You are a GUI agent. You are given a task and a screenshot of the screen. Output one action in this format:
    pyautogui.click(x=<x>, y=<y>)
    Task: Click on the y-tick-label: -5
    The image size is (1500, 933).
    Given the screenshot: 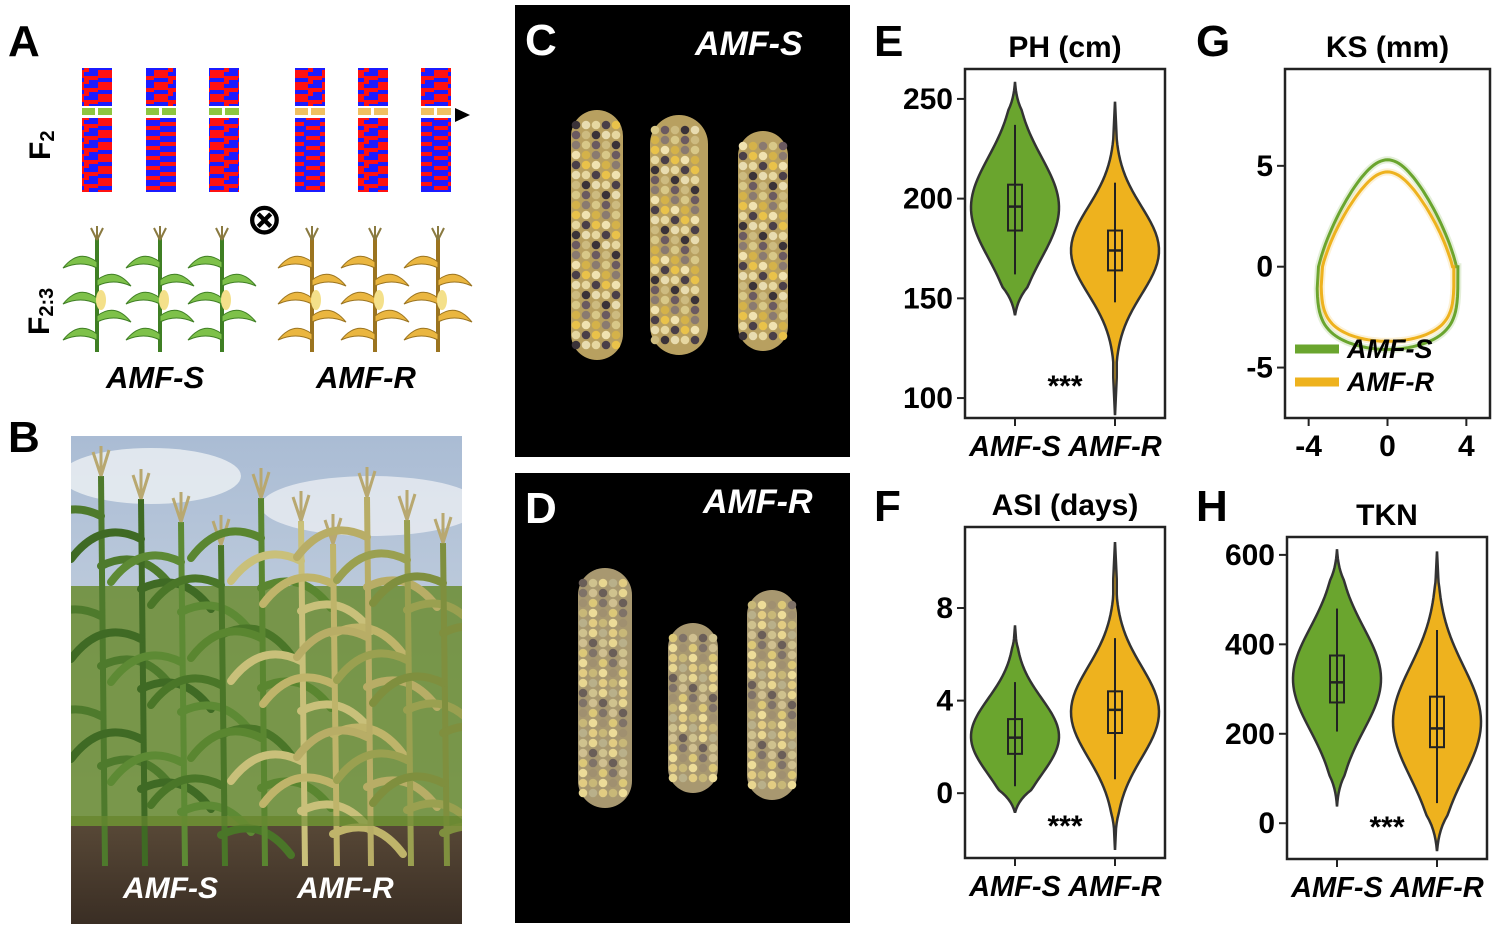 What is the action you would take?
    pyautogui.click(x=1259, y=368)
    